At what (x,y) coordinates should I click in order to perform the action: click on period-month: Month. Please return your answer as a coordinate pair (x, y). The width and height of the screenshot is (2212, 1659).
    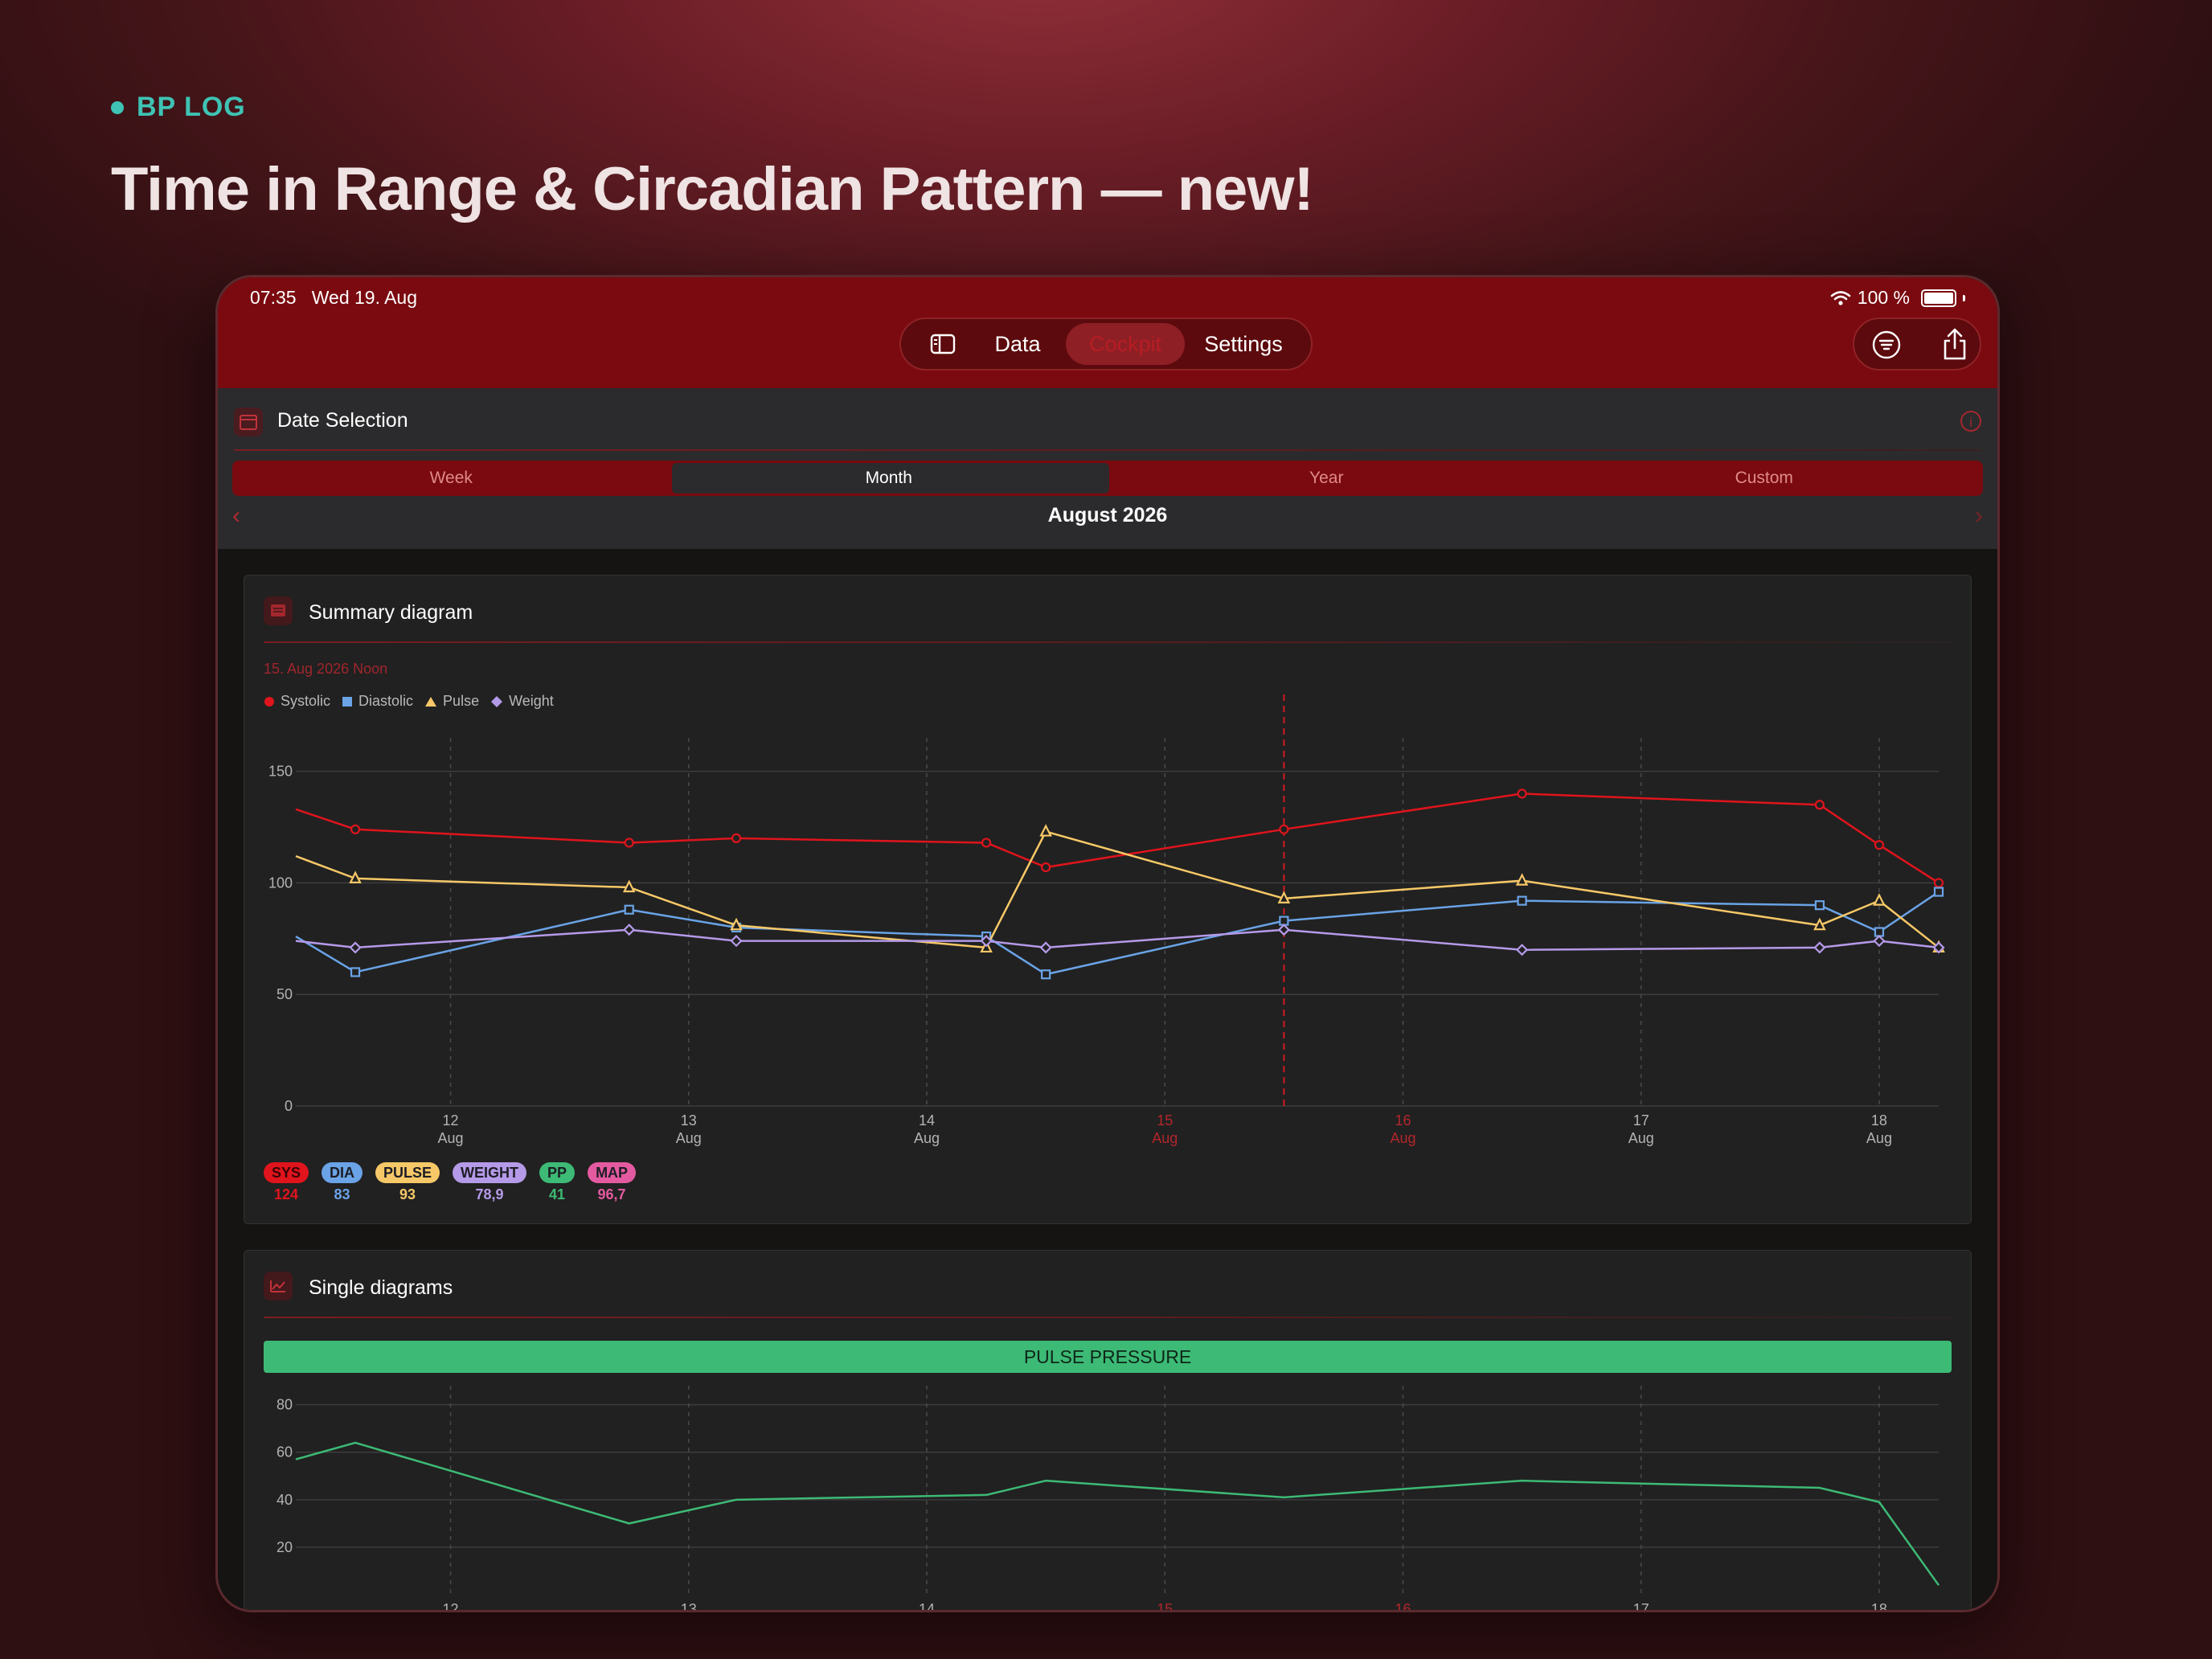
    Looking at the image, I should click on (888, 478).